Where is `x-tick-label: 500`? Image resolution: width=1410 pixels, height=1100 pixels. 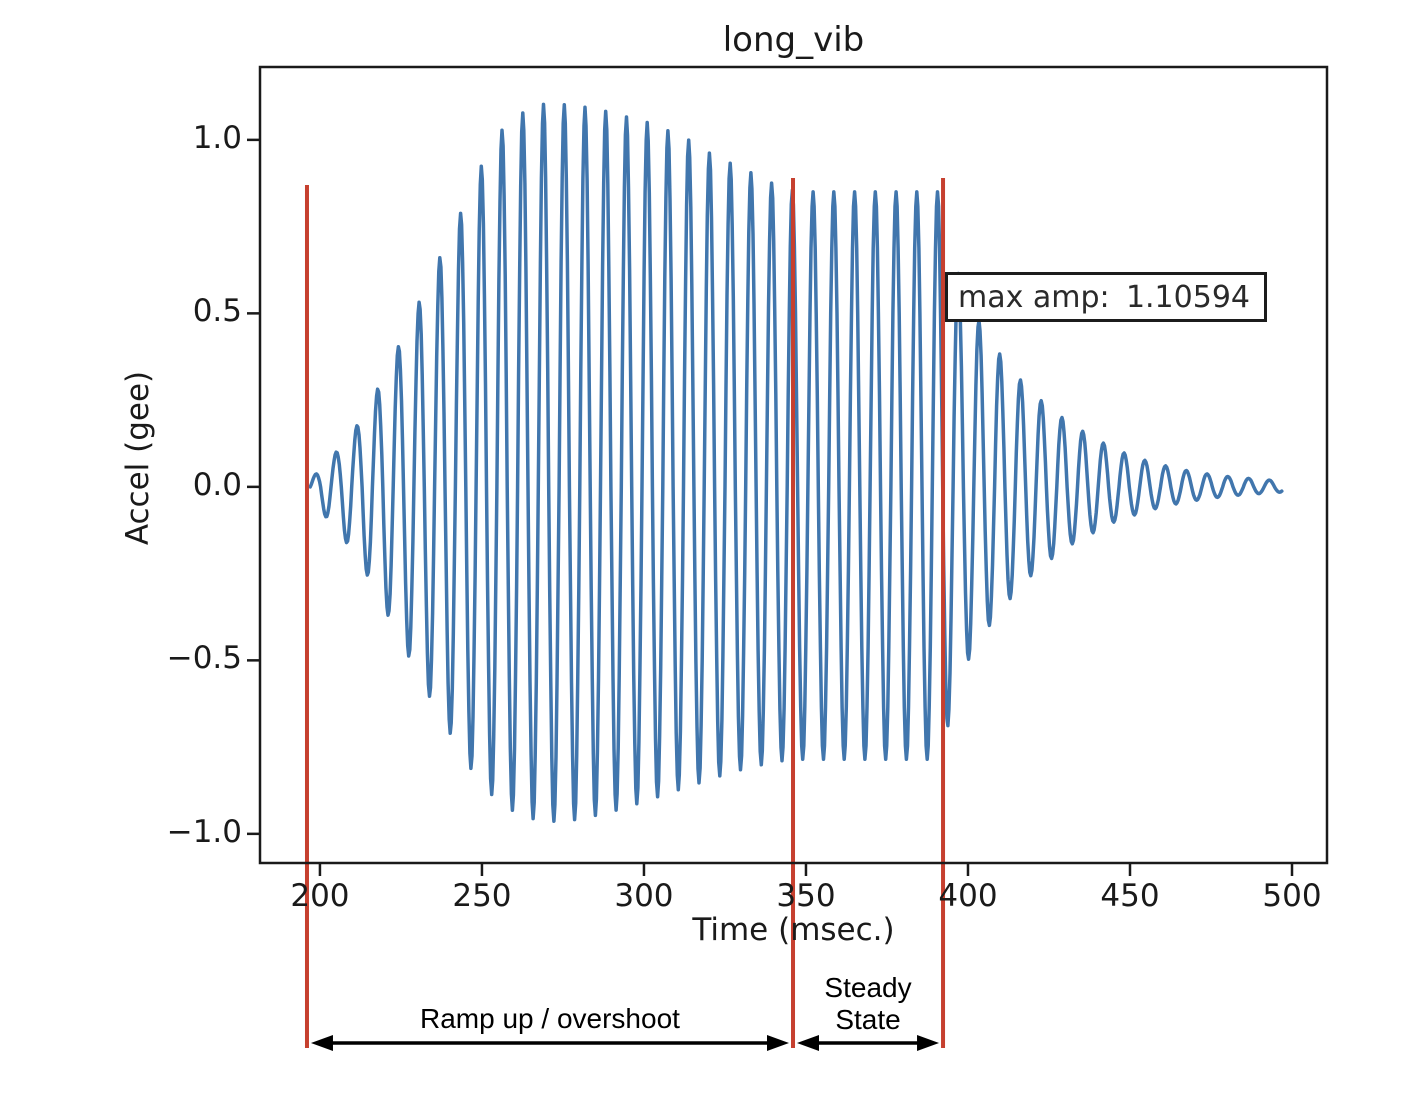 x-tick-label: 500 is located at coordinates (1292, 896).